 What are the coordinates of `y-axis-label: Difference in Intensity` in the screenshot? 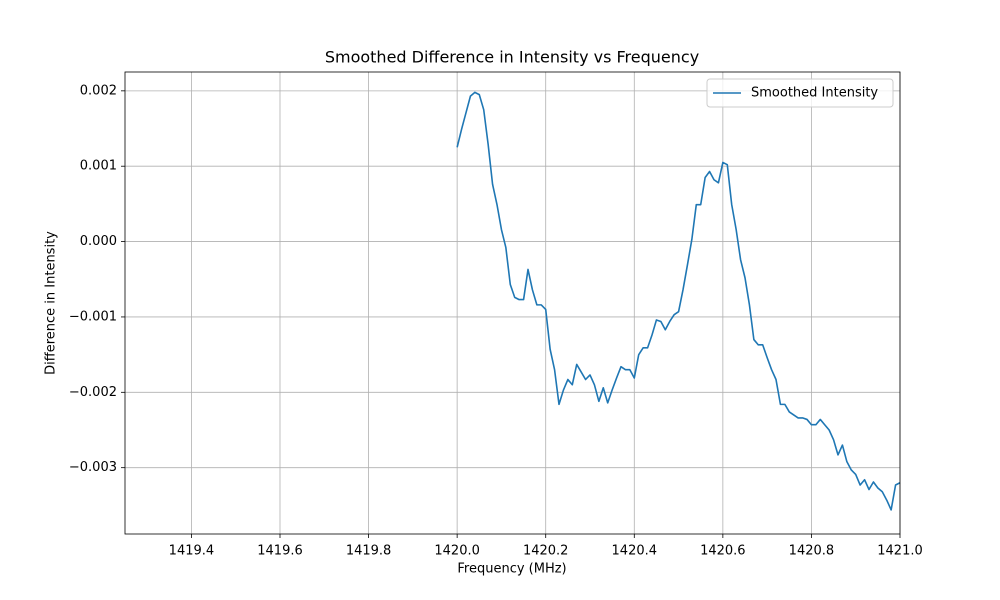 It's located at (51, 303).